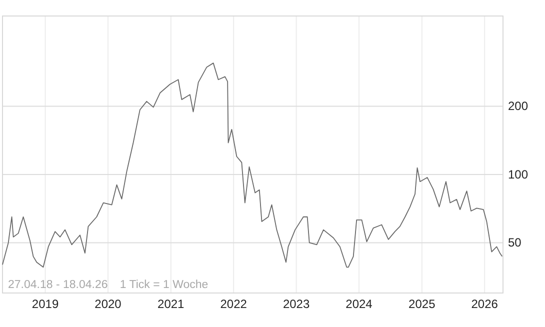 The width and height of the screenshot is (545, 327). Describe the element at coordinates (45, 304) in the screenshot. I see `x-tick-label: 2019` at that location.